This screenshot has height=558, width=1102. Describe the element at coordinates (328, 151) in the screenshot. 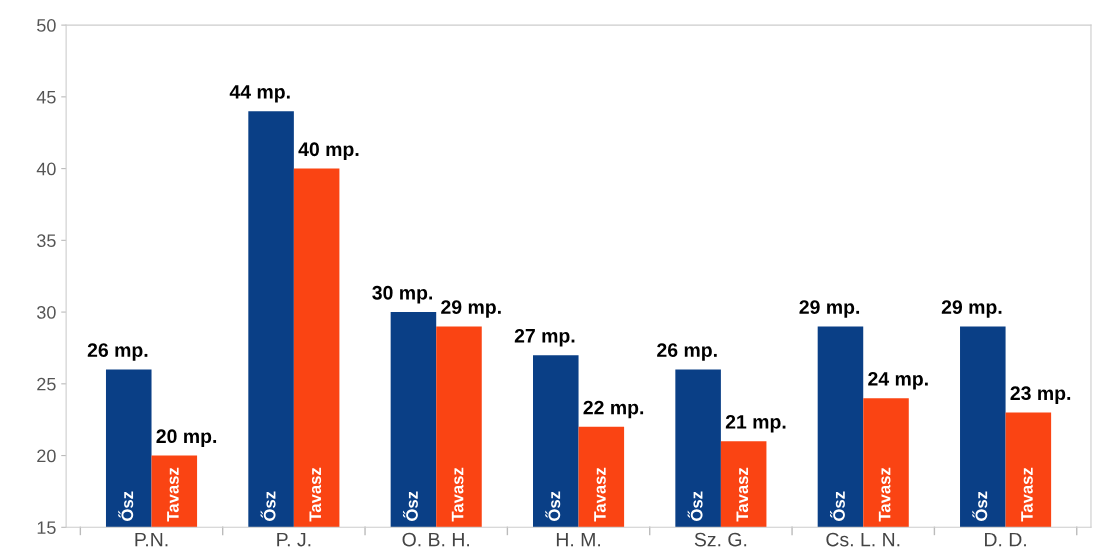

I see `data-label: 40 mp.` at that location.